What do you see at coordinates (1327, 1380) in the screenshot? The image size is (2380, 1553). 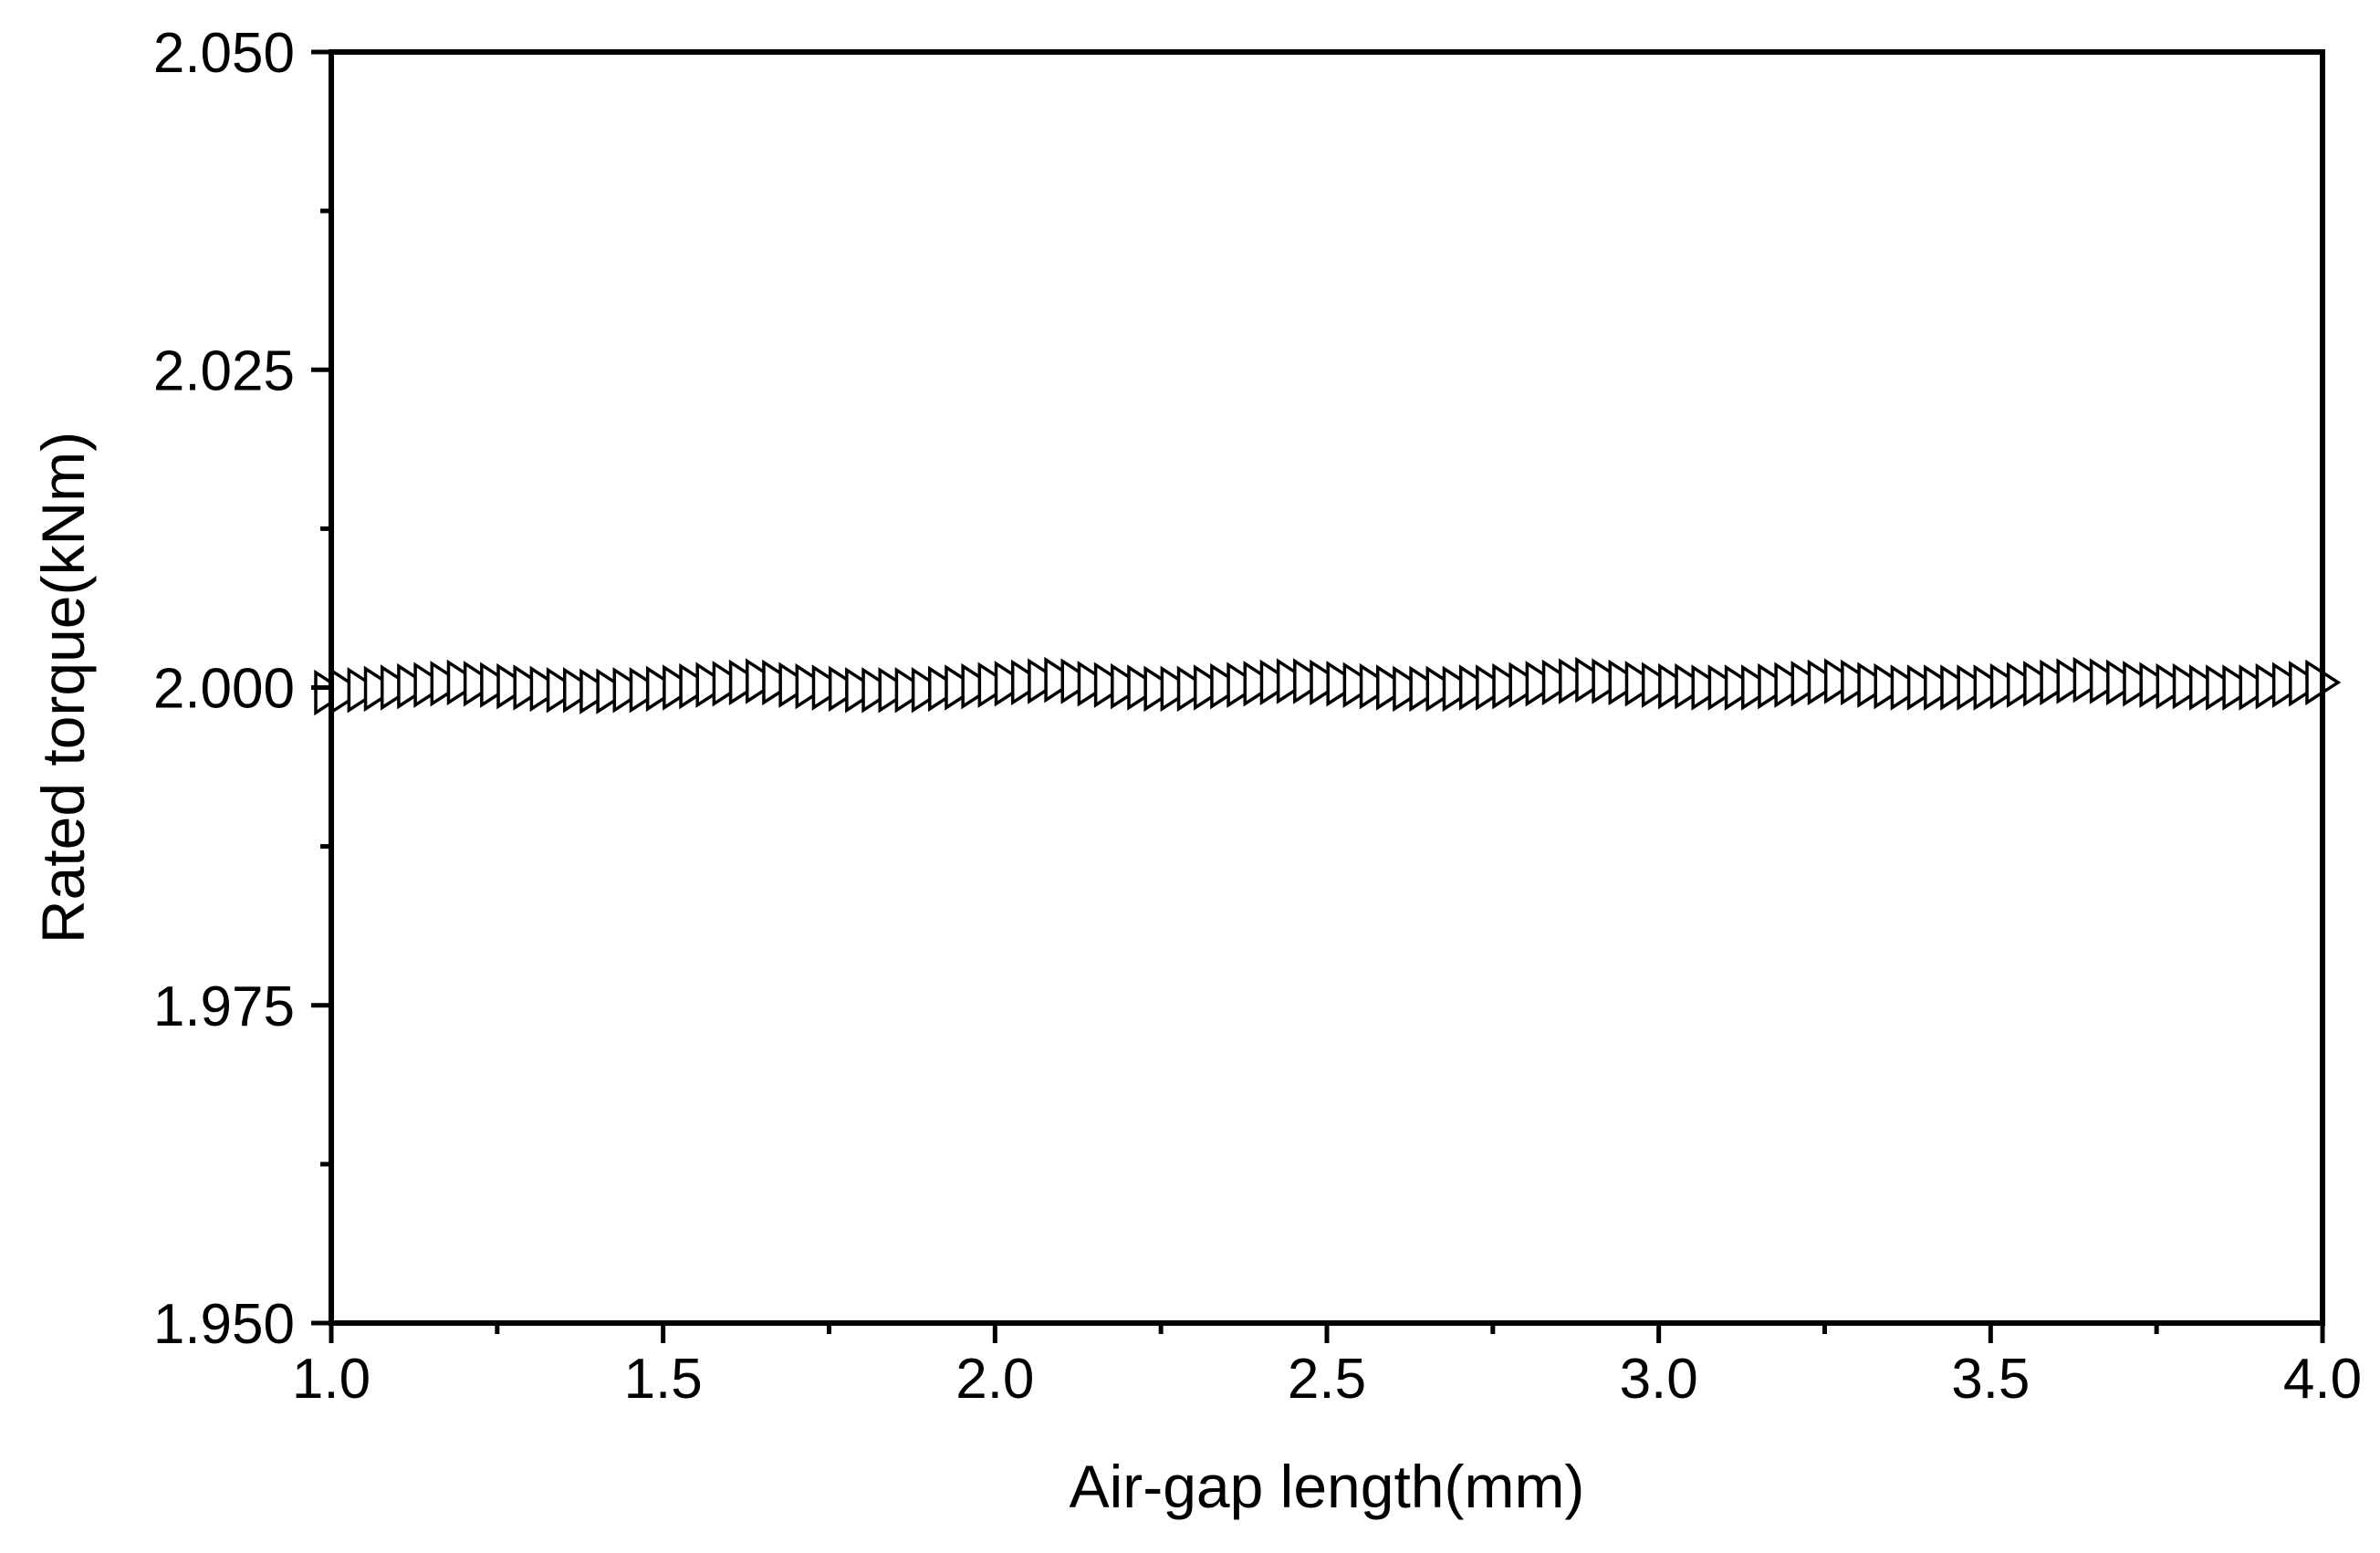 I see `x-tick-label: 2.5` at bounding box center [1327, 1380].